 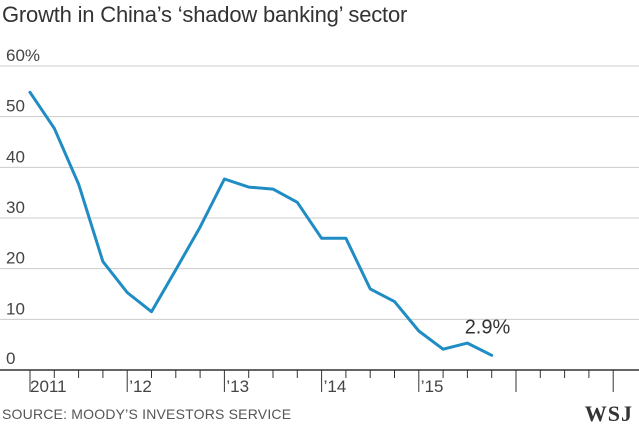 I want to click on y-tick-label: 20, so click(x=15, y=258).